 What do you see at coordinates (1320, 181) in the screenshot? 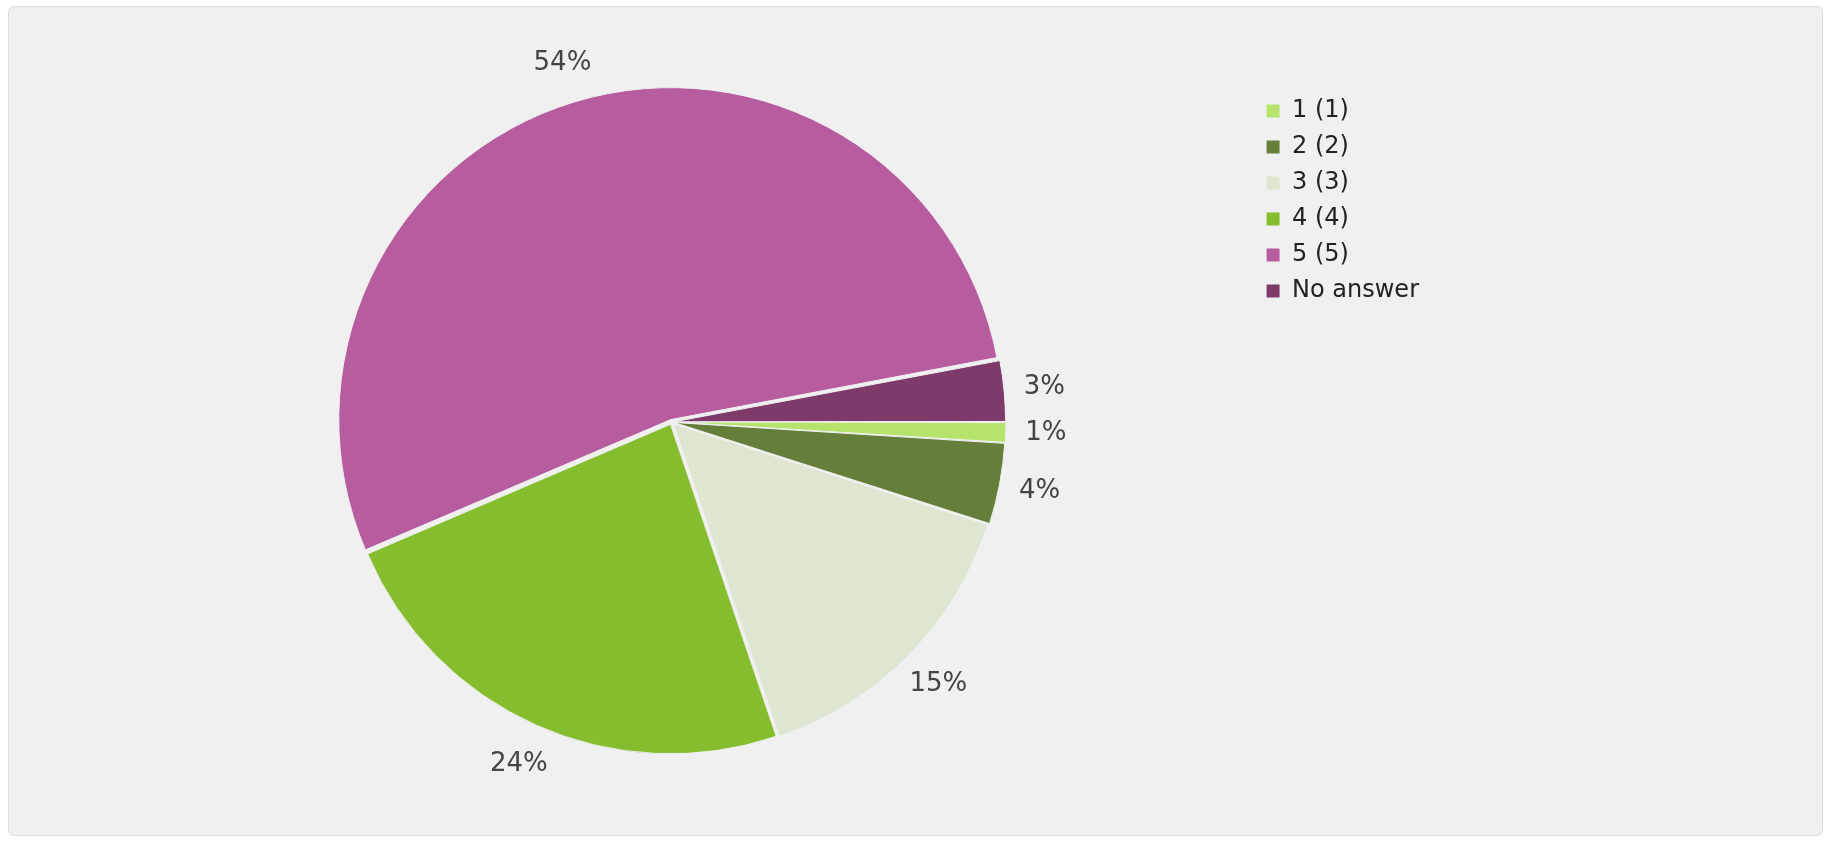
I see `legend-label: 3 (3)` at bounding box center [1320, 181].